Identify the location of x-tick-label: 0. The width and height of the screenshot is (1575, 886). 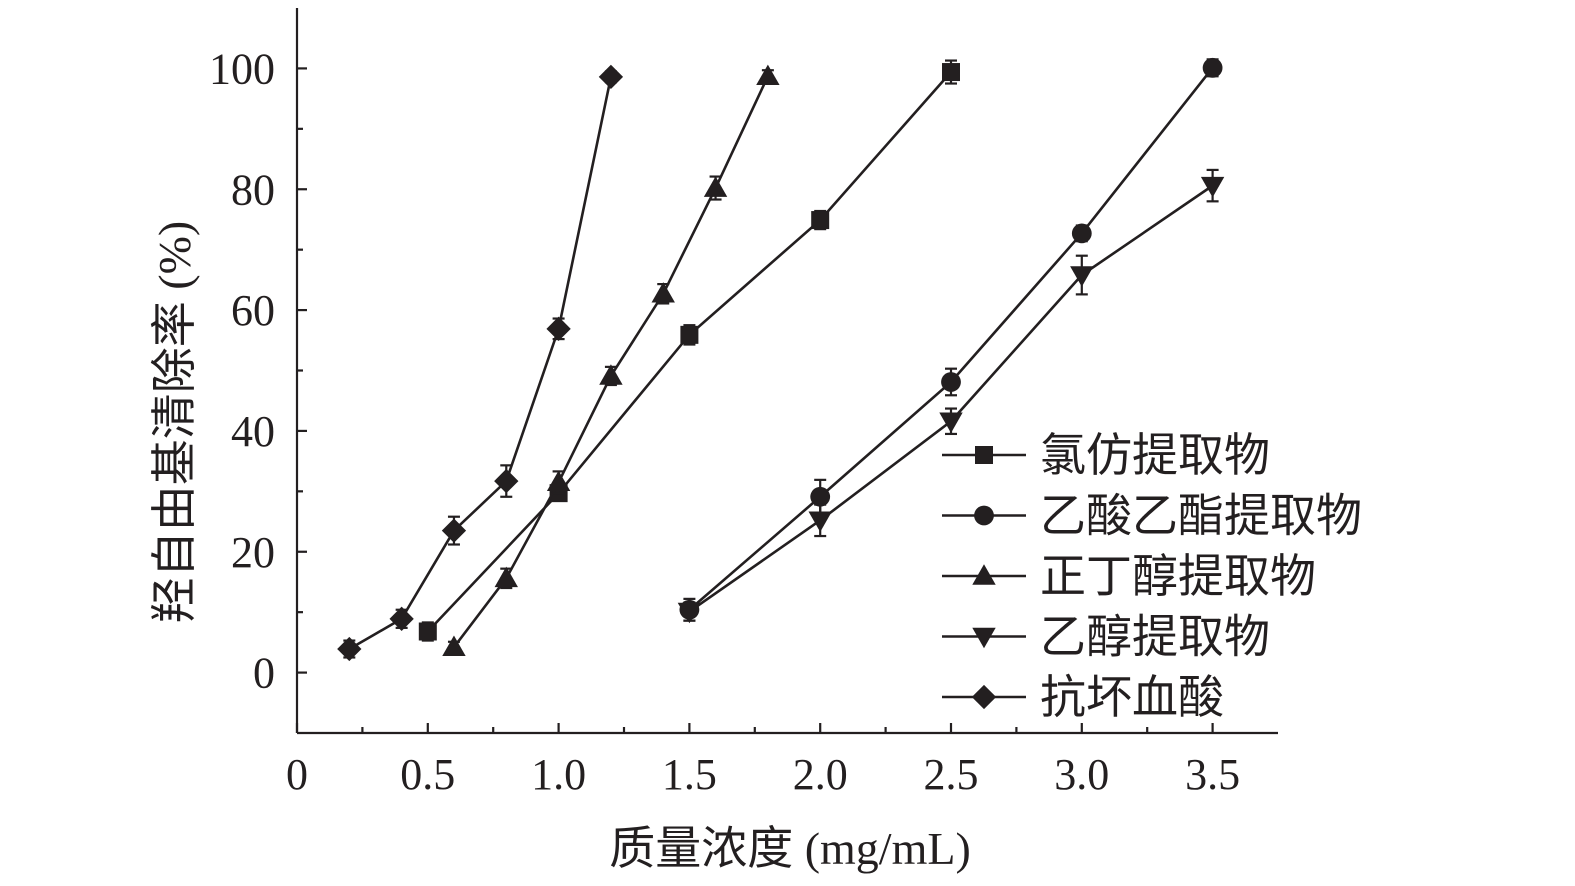
(297, 774).